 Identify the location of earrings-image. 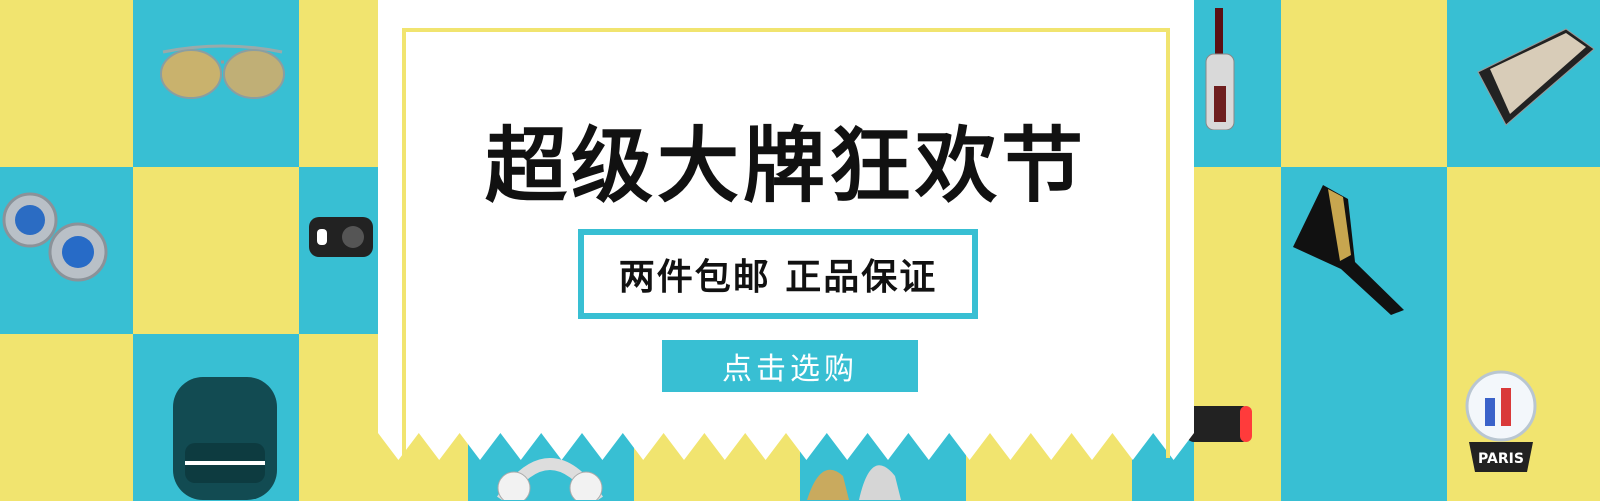
(55, 237).